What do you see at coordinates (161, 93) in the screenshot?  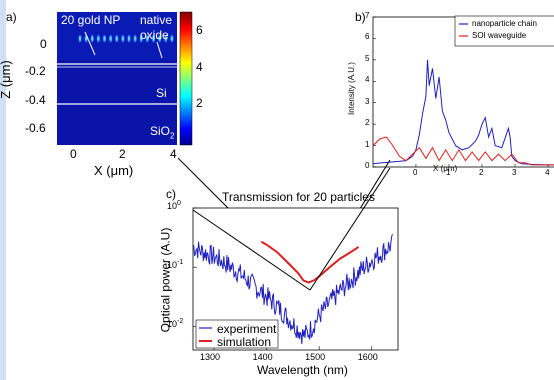 I see `annotation-si: Si` at bounding box center [161, 93].